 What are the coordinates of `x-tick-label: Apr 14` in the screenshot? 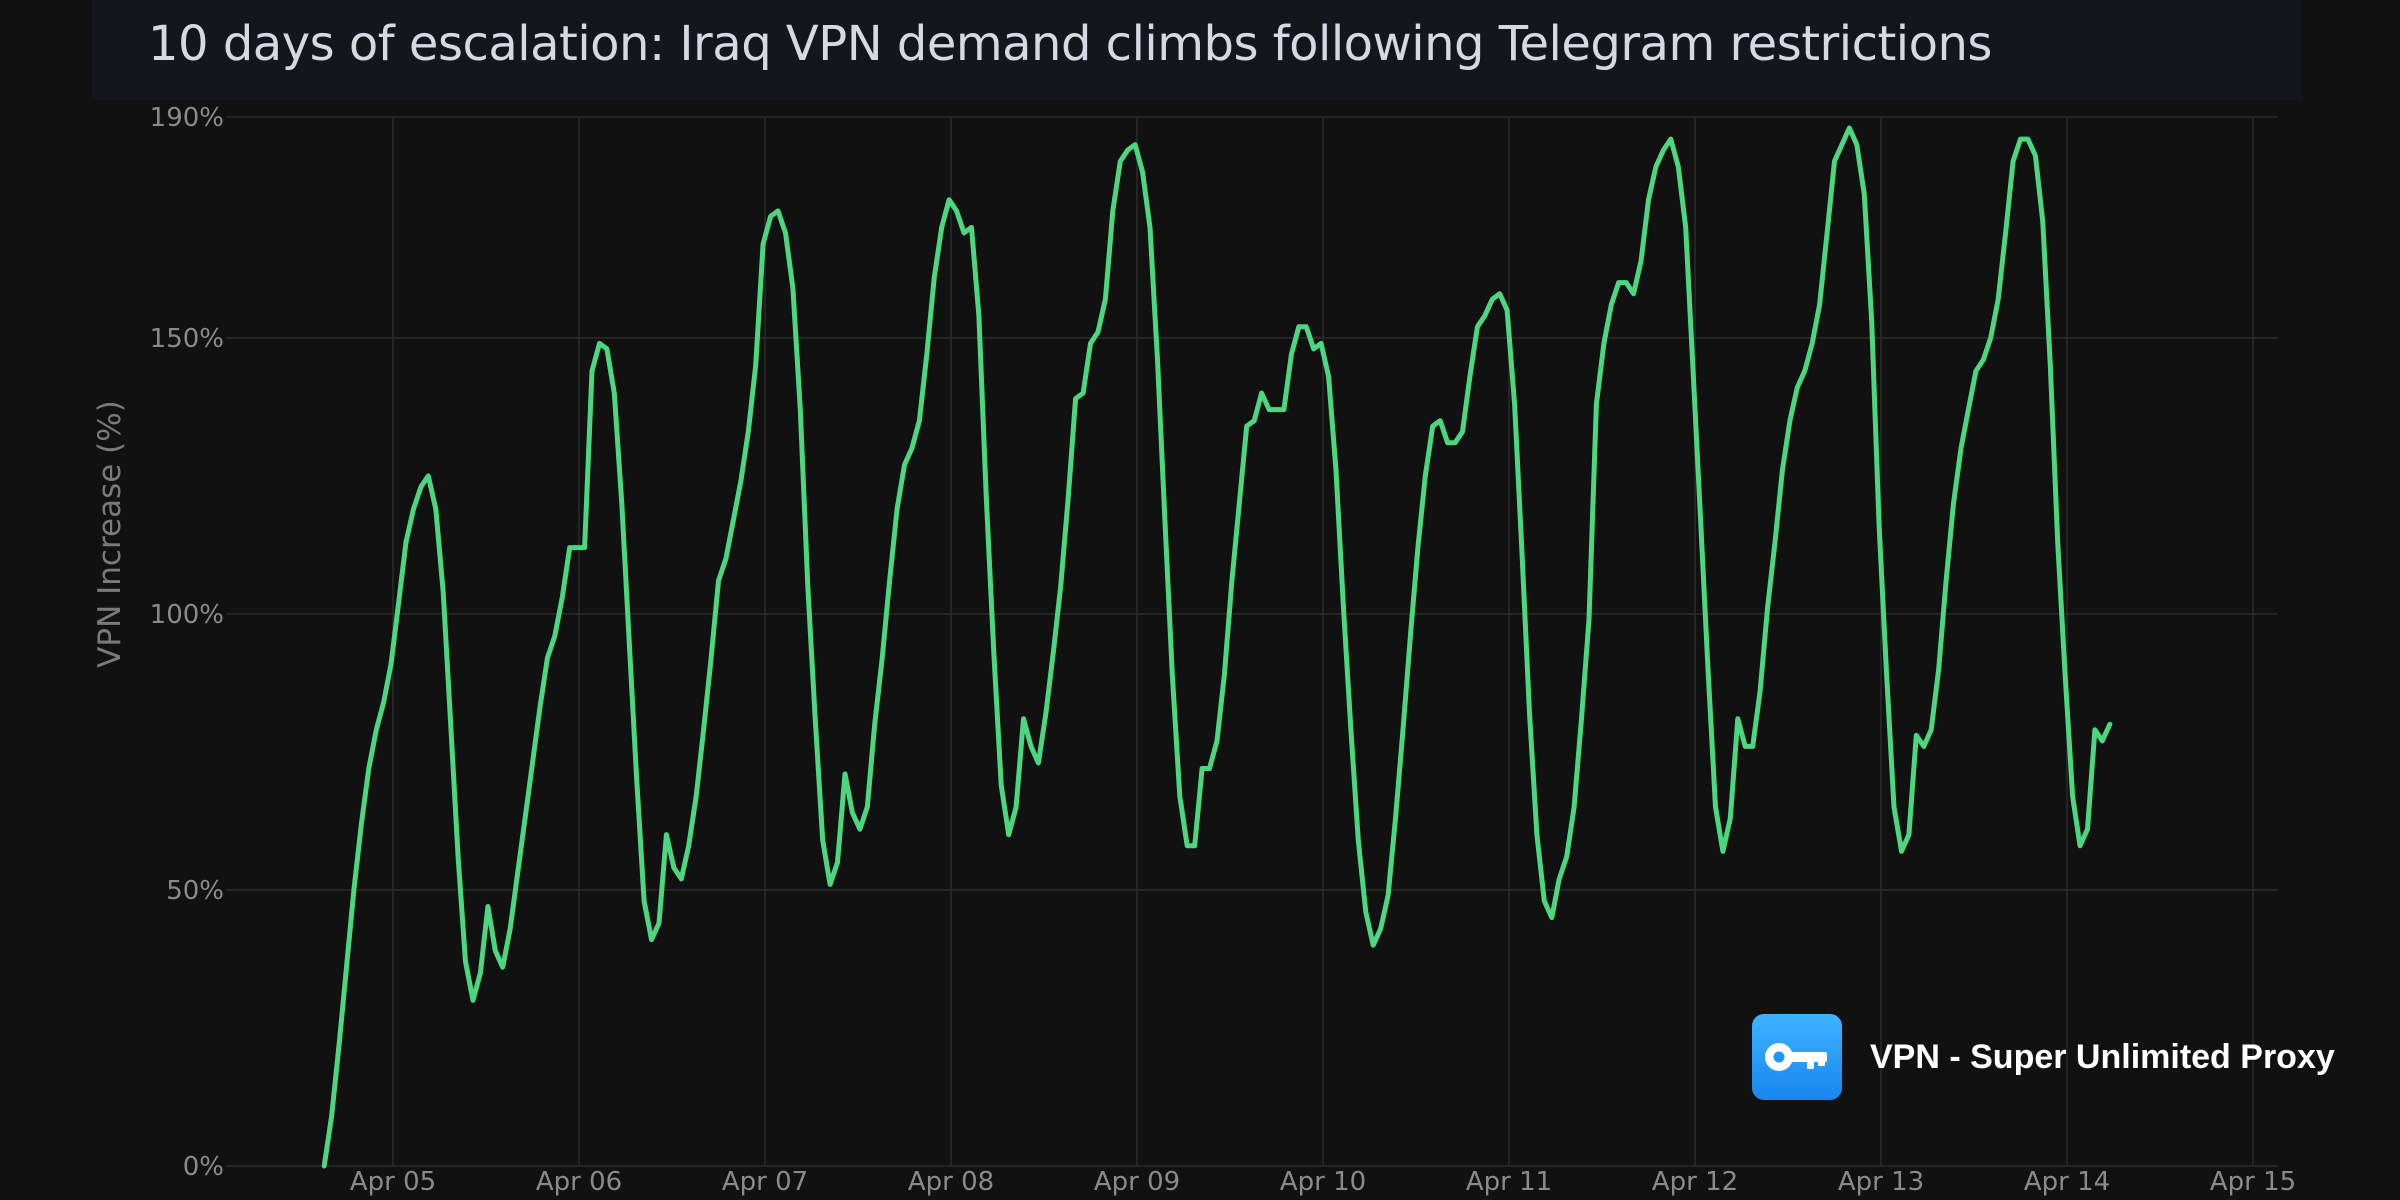 It's located at (2067, 1182).